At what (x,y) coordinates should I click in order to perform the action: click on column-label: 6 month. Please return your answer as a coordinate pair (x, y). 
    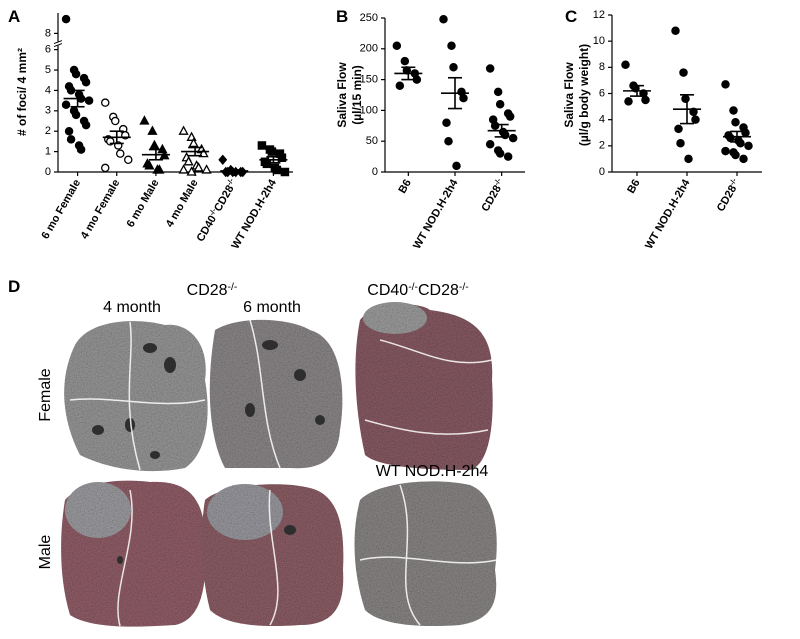
    Looking at the image, I should click on (272, 307).